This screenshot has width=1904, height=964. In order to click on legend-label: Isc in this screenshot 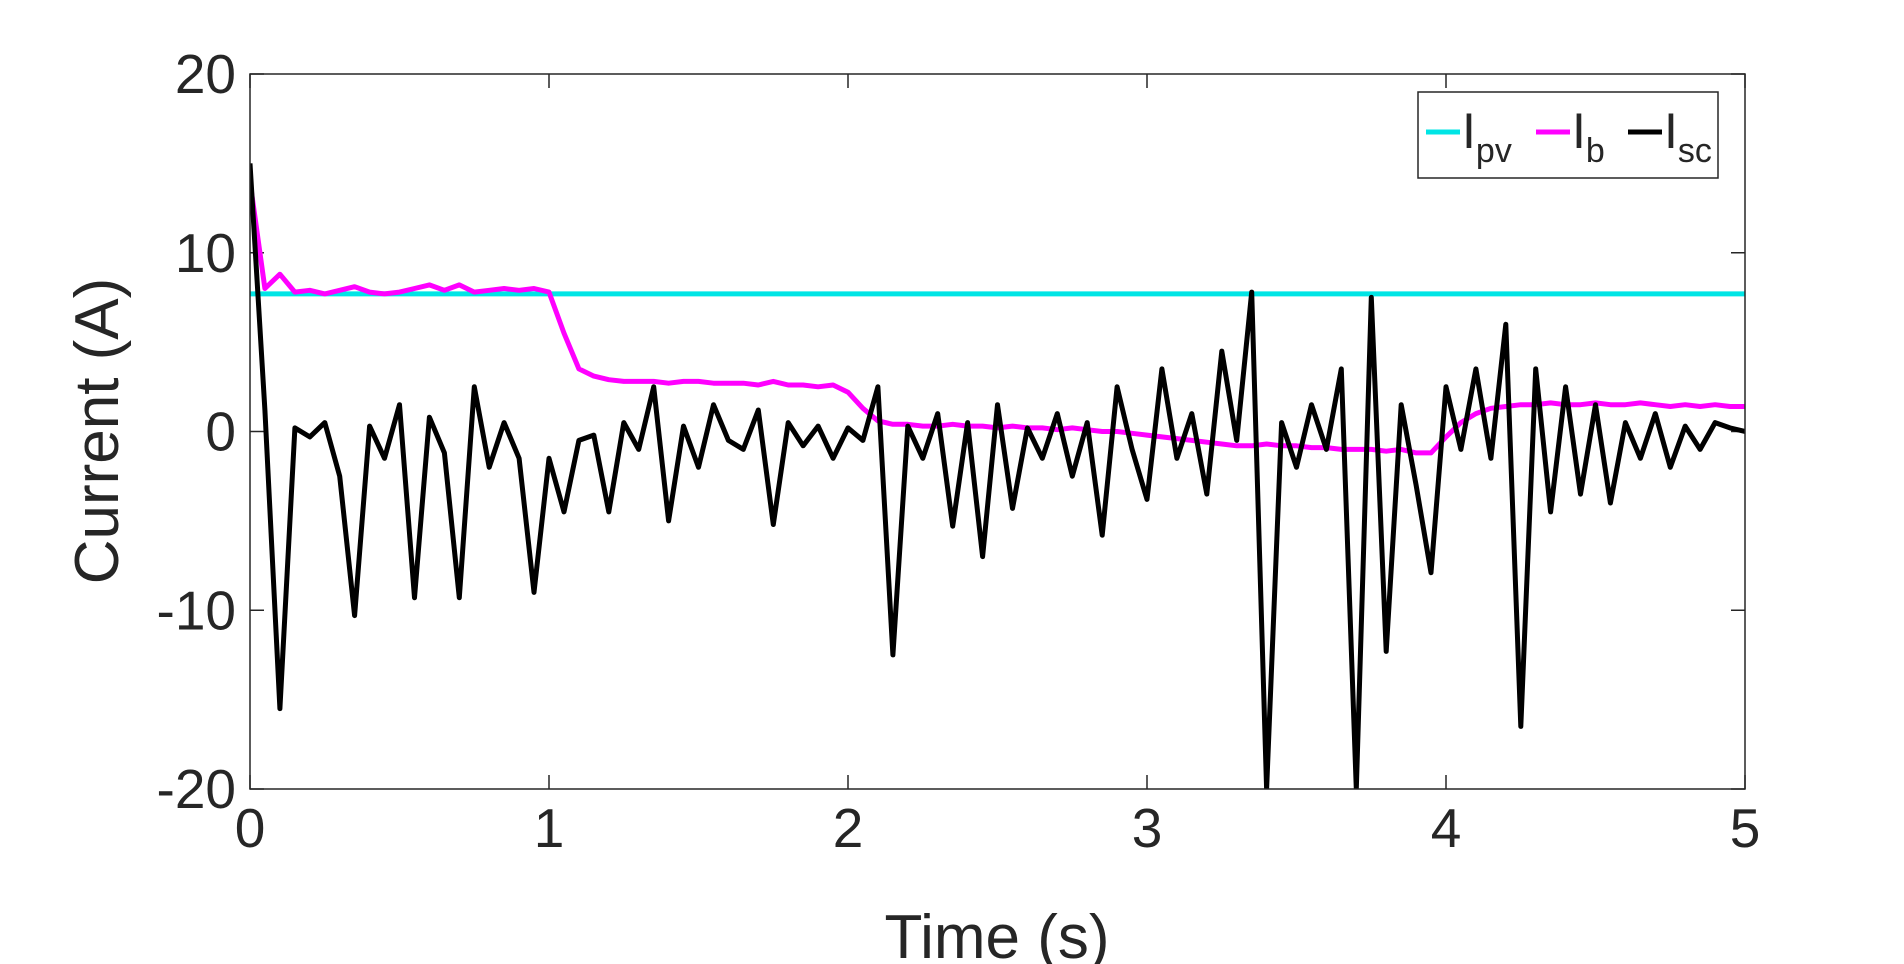, I will do `click(1688, 136)`.